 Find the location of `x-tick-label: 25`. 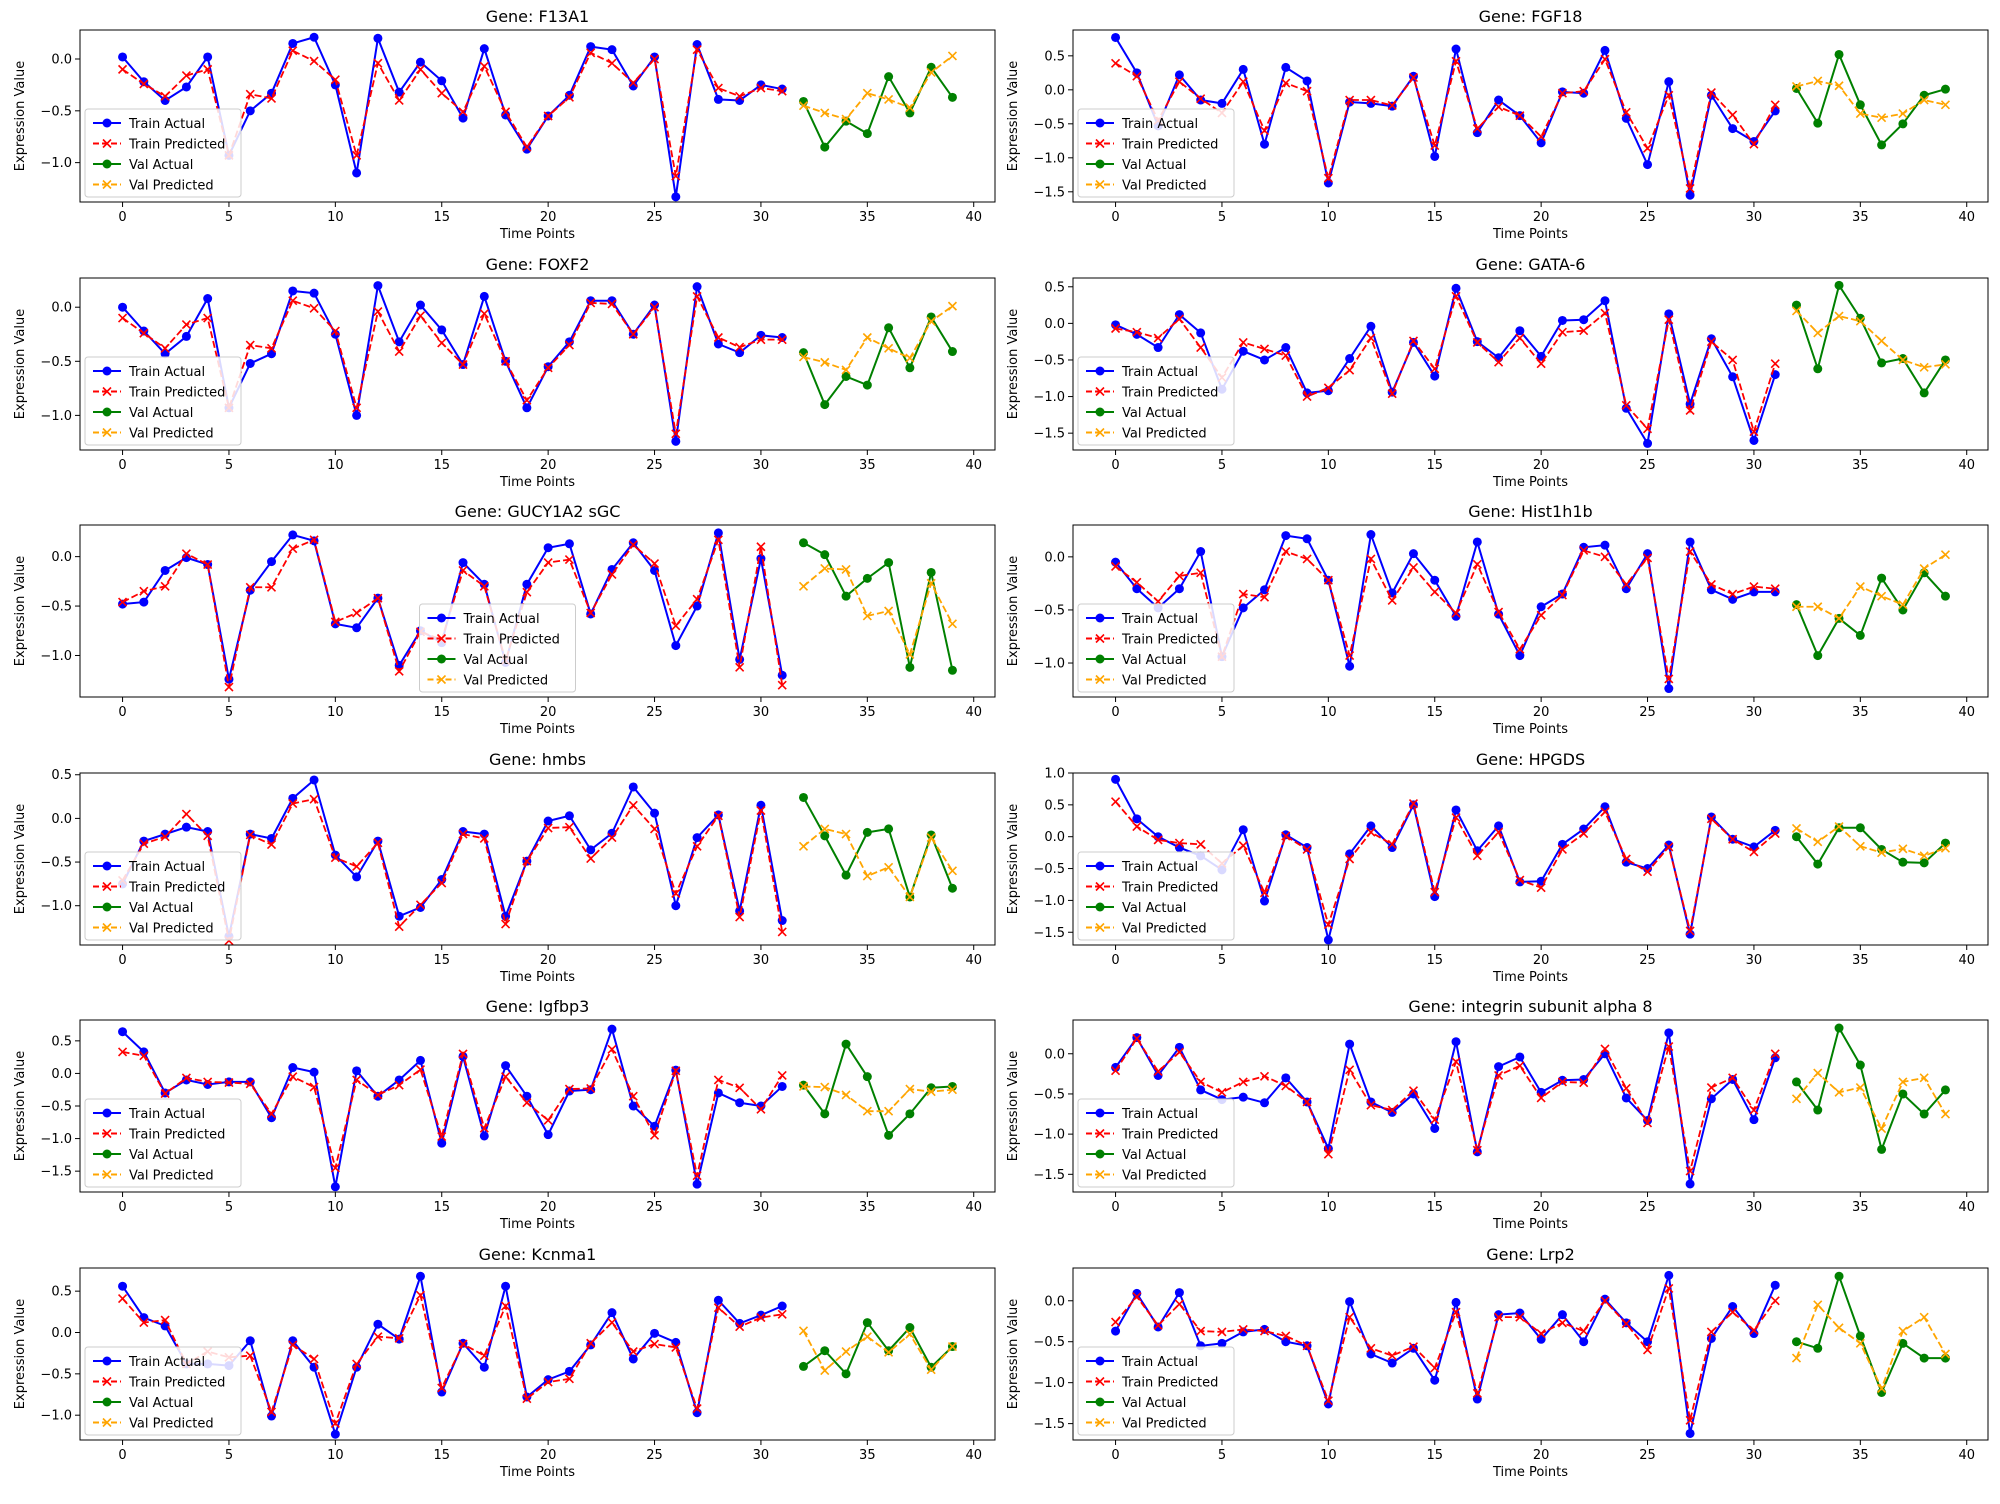

x-tick-label: 25 is located at coordinates (654, 960).